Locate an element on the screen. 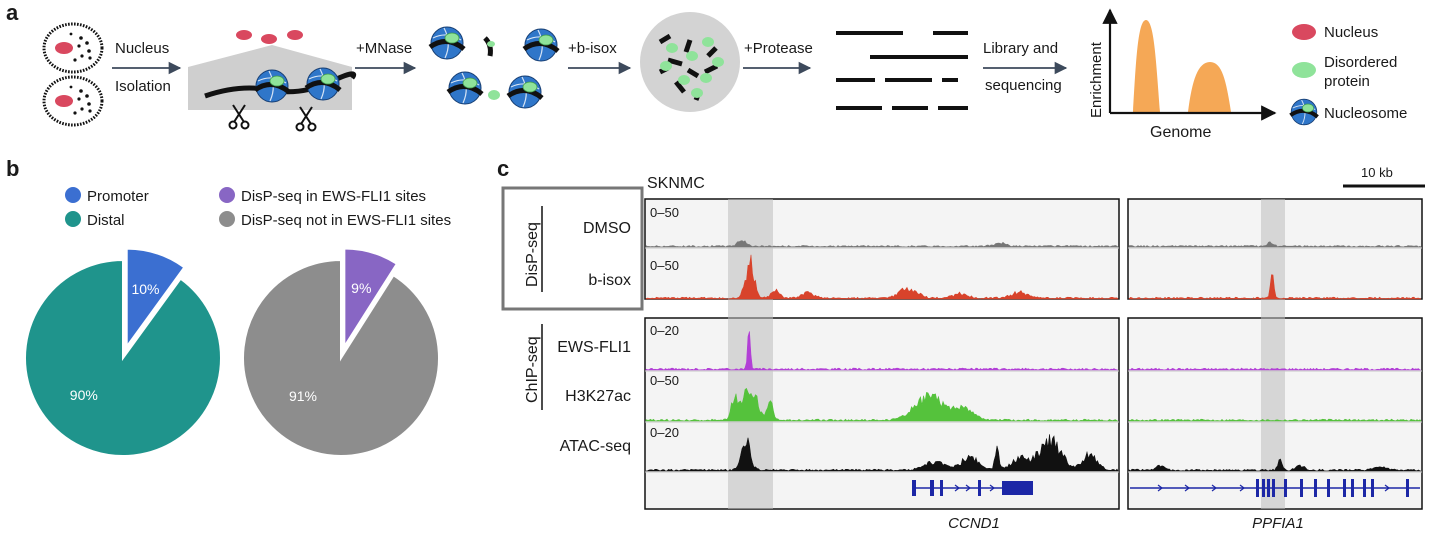 This screenshot has height=537, width=1456. gene-label-ccnd1: CCND1 is located at coordinates (974, 523).